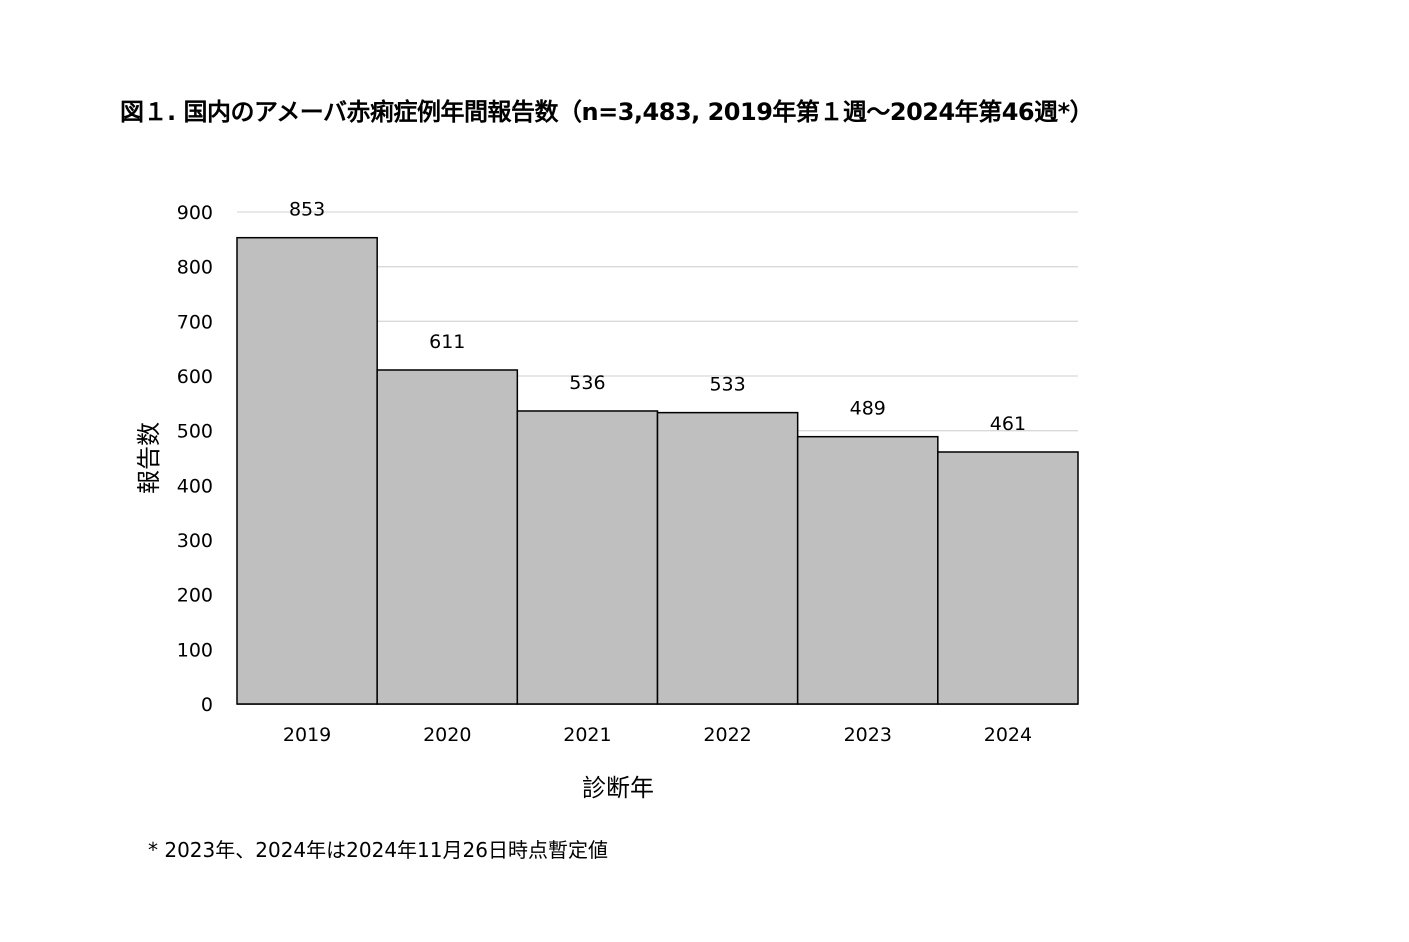 This screenshot has width=1409, height=942. What do you see at coordinates (587, 383) in the screenshot?
I see `data-label: 536` at bounding box center [587, 383].